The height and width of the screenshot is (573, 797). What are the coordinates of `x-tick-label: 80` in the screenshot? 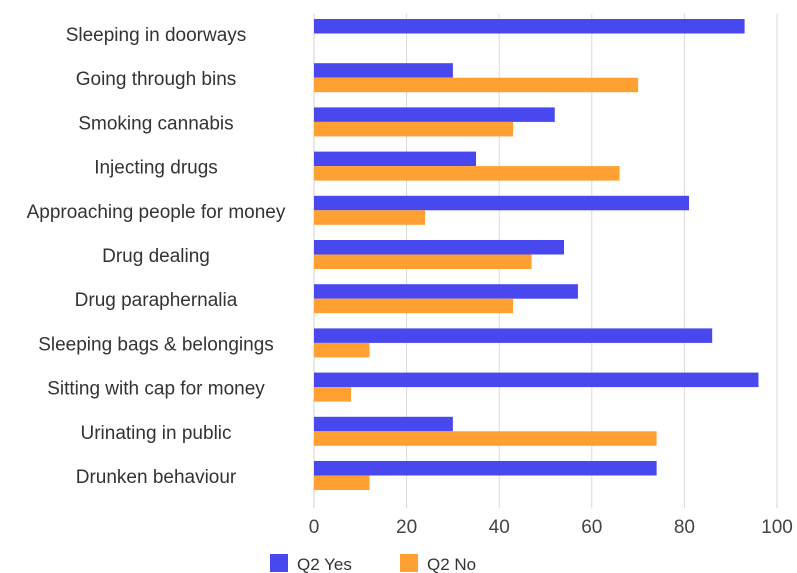 It's located at (684, 527).